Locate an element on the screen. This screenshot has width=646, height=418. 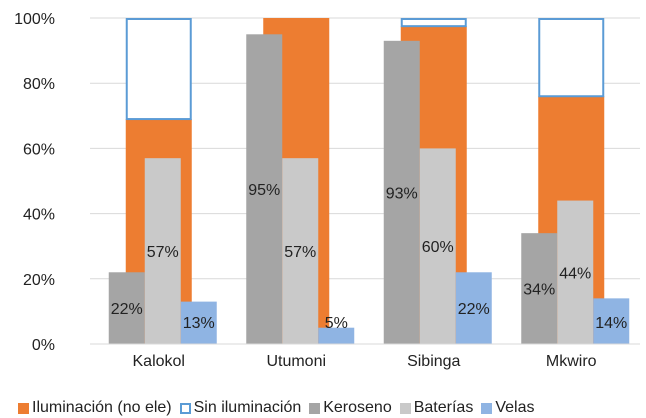
legend-label: Keroseno is located at coordinates (357, 407).